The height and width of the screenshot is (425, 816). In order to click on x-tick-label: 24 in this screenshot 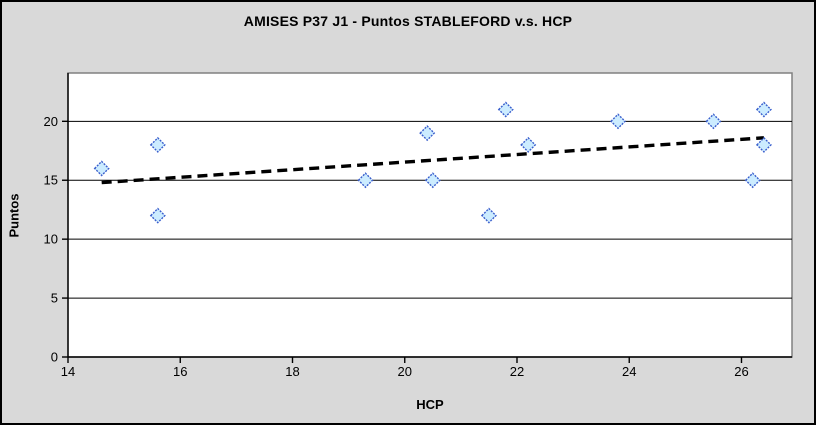, I will do `click(629, 371)`.